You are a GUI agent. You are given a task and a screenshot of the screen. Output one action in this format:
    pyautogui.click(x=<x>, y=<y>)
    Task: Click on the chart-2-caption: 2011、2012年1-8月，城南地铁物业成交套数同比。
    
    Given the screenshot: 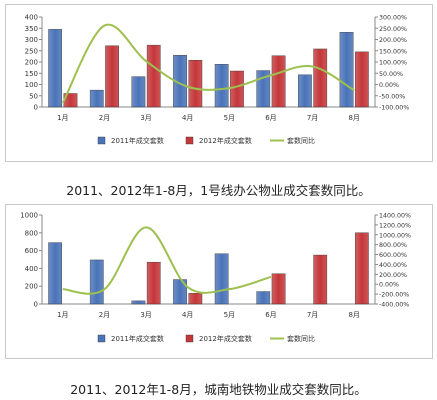 What is the action you would take?
    pyautogui.click(x=218, y=389)
    